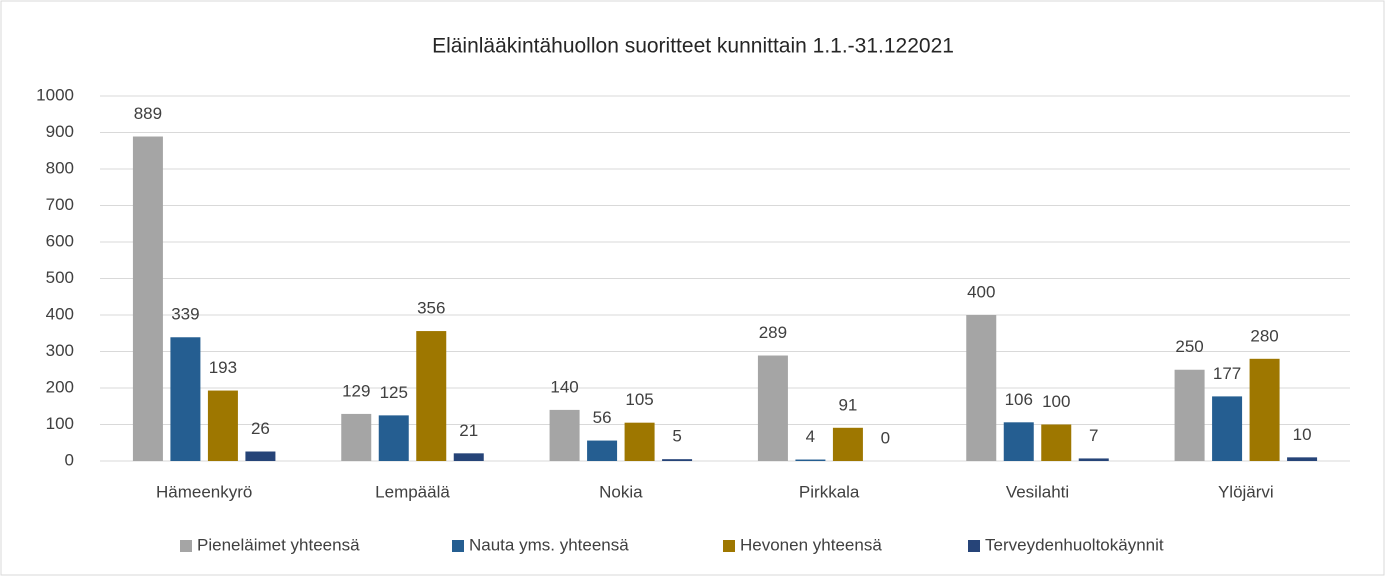 The width and height of the screenshot is (1386, 577). What do you see at coordinates (773, 332) in the screenshot?
I see `data-label: 289` at bounding box center [773, 332].